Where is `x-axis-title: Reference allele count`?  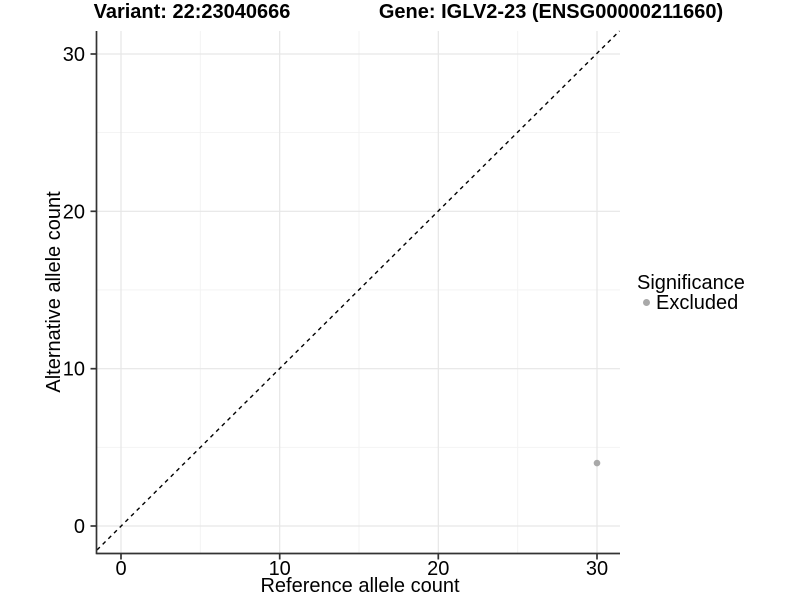
x-axis-title: Reference allele count is located at coordinates (359, 586).